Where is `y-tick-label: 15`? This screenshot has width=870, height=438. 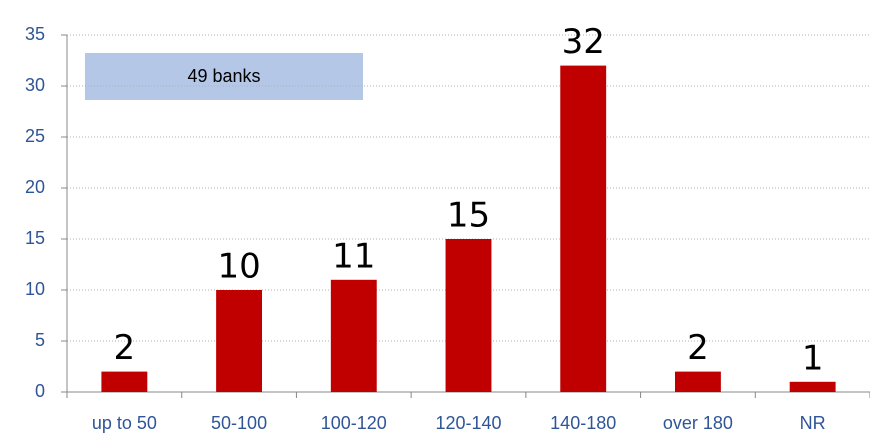
y-tick-label: 15 is located at coordinates (35, 238).